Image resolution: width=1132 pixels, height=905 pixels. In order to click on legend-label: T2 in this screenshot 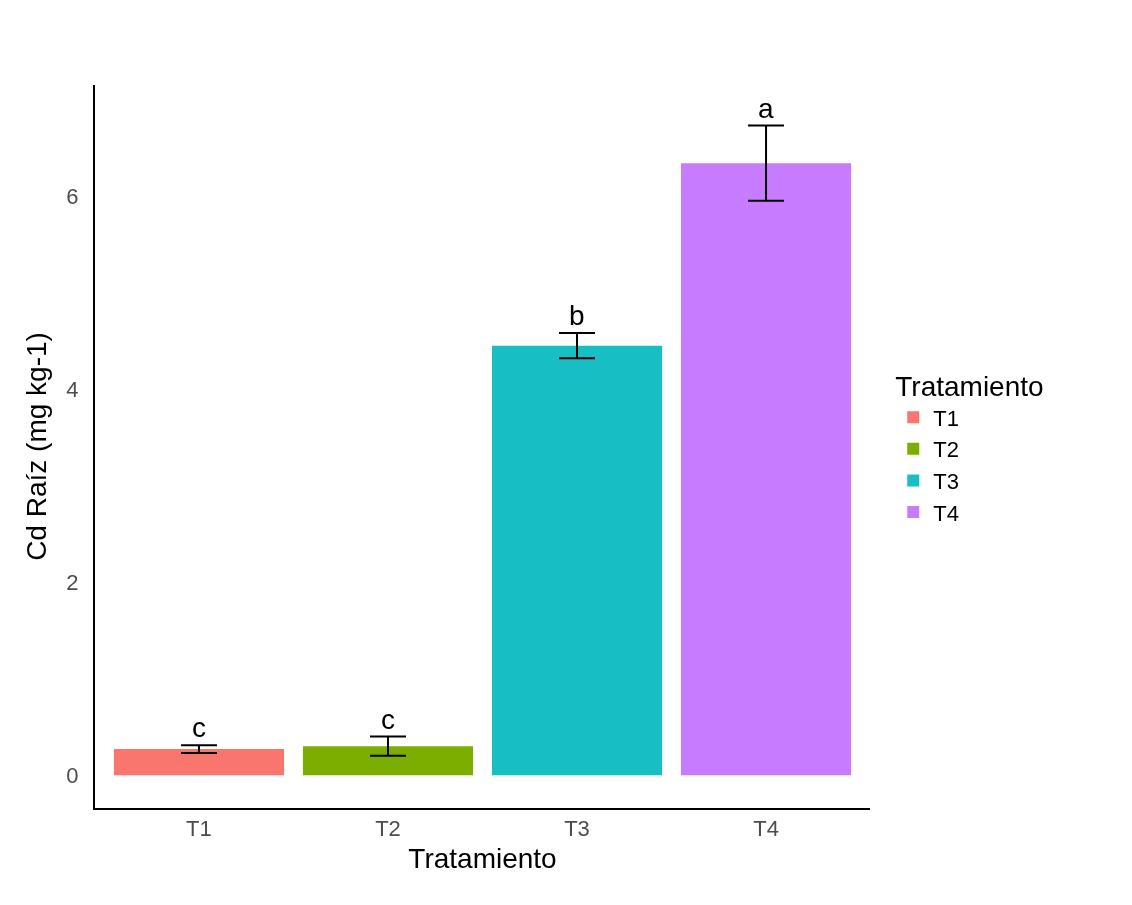, I will do `click(946, 450)`.